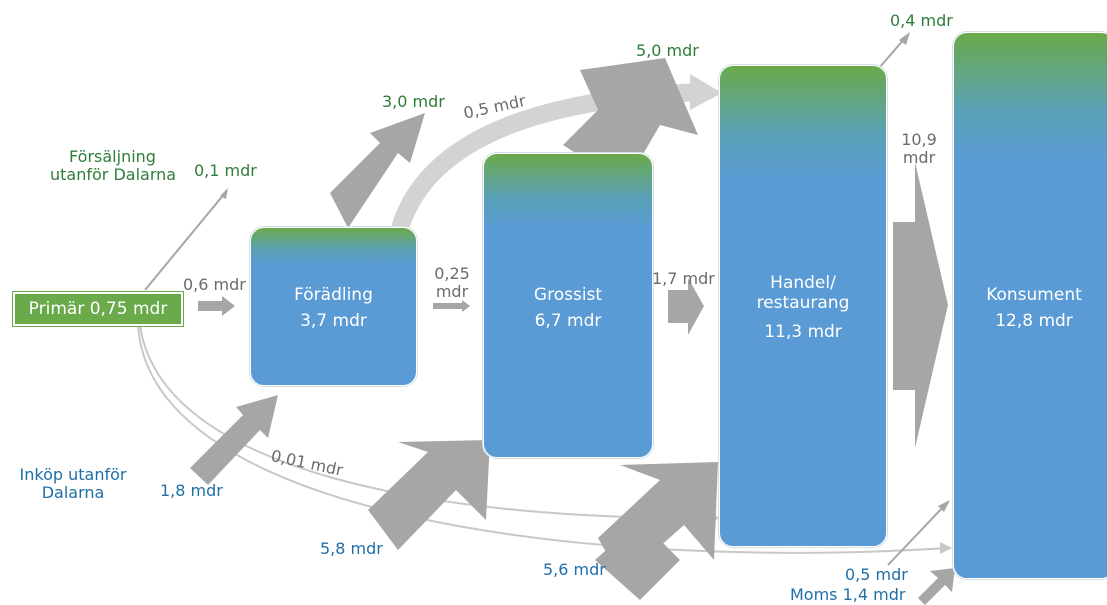 The image size is (1107, 605). What do you see at coordinates (919, 139) in the screenshot?
I see `flow-label-handel-konsument-1: 10,9` at bounding box center [919, 139].